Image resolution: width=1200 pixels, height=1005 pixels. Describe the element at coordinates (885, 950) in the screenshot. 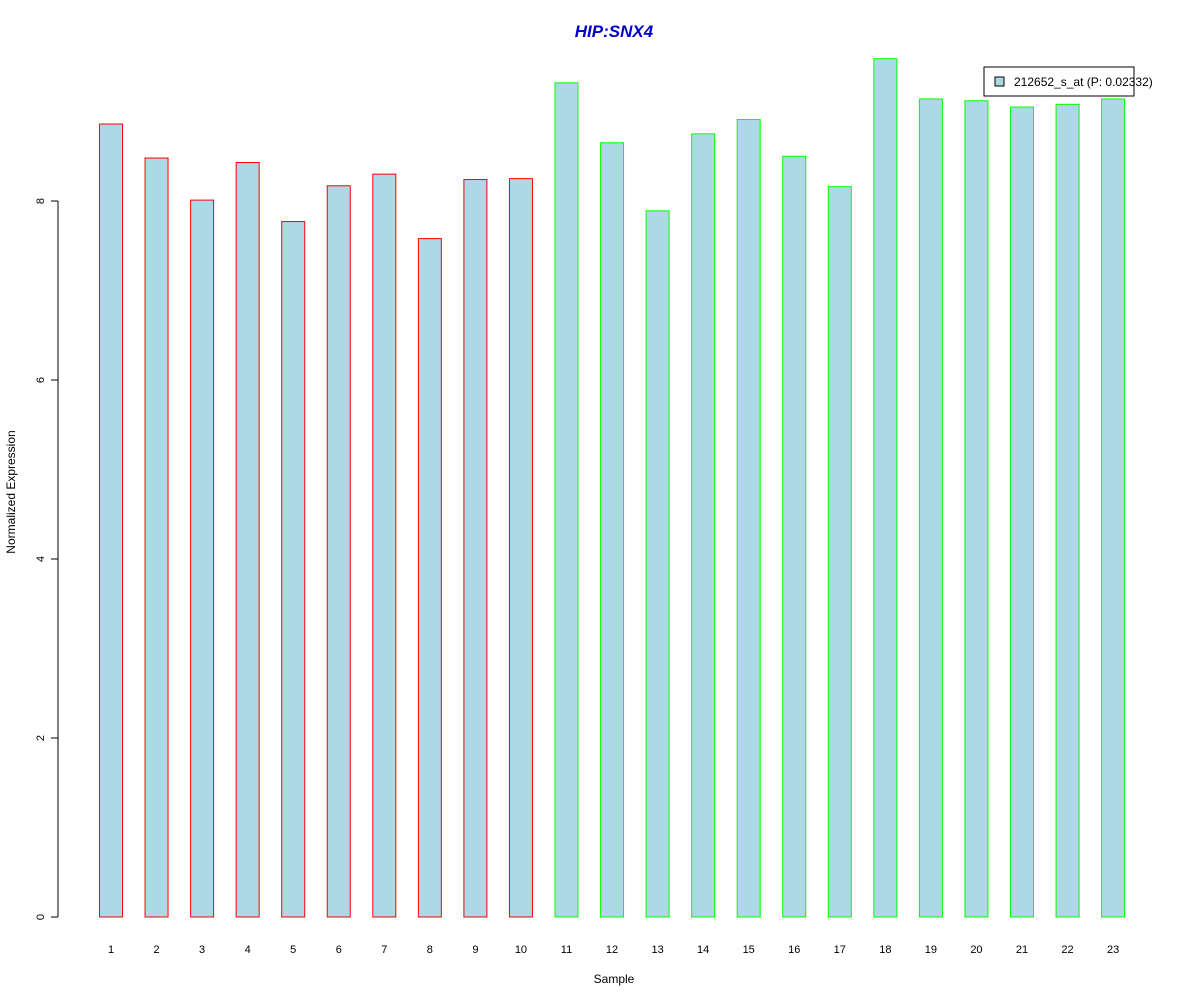

I see `x-tick-label: 18` at that location.